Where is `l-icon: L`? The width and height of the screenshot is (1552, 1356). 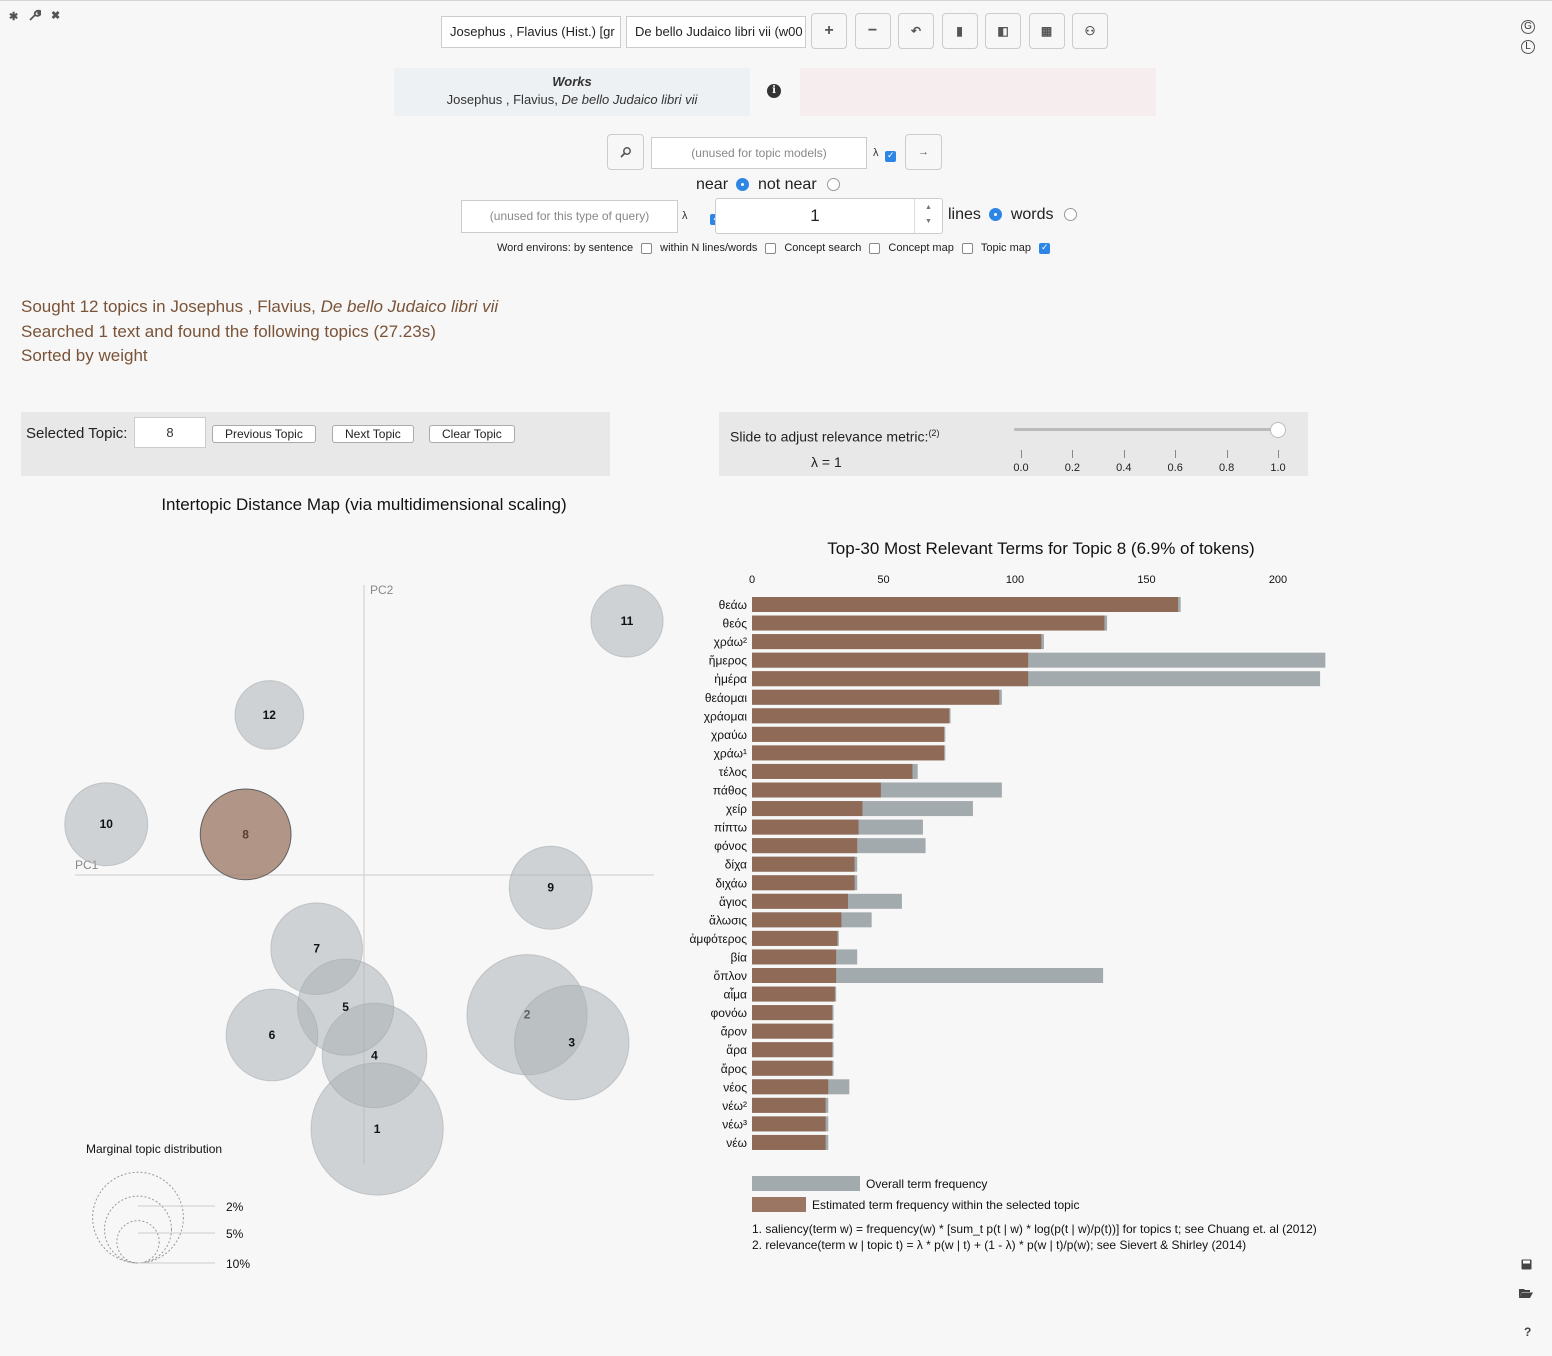
l-icon: L is located at coordinates (1528, 47).